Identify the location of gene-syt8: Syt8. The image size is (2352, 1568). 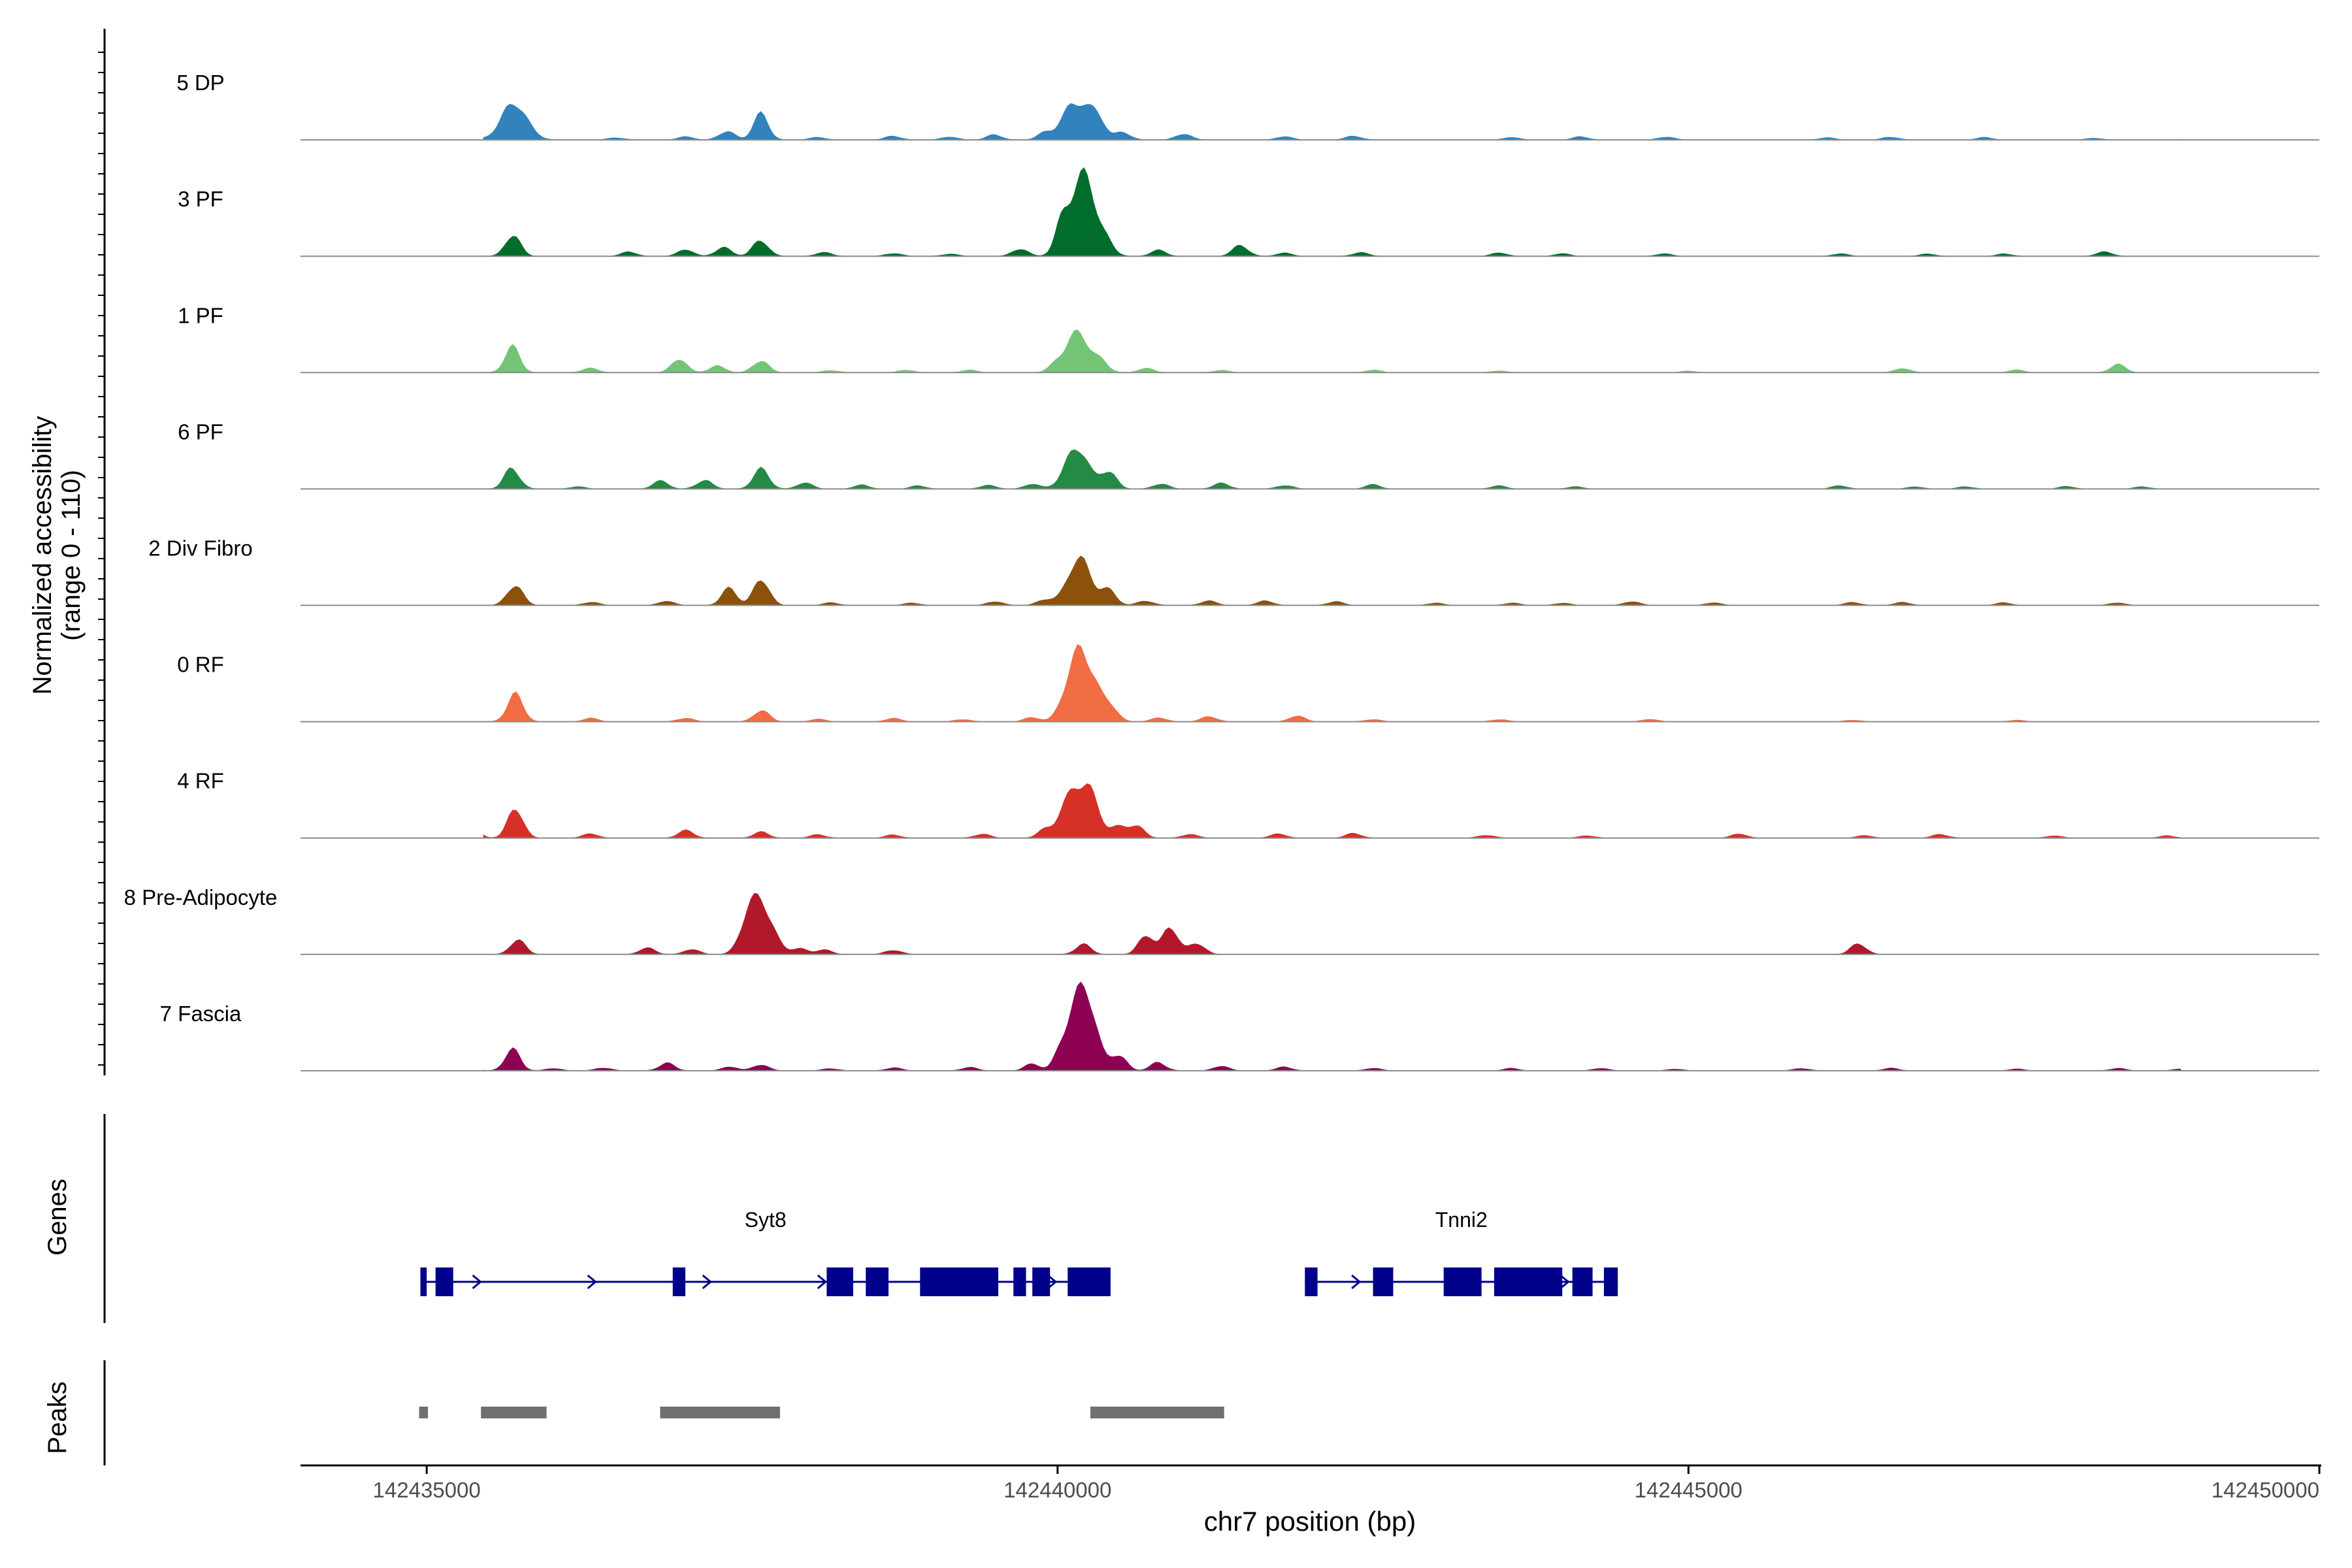
(765, 1252).